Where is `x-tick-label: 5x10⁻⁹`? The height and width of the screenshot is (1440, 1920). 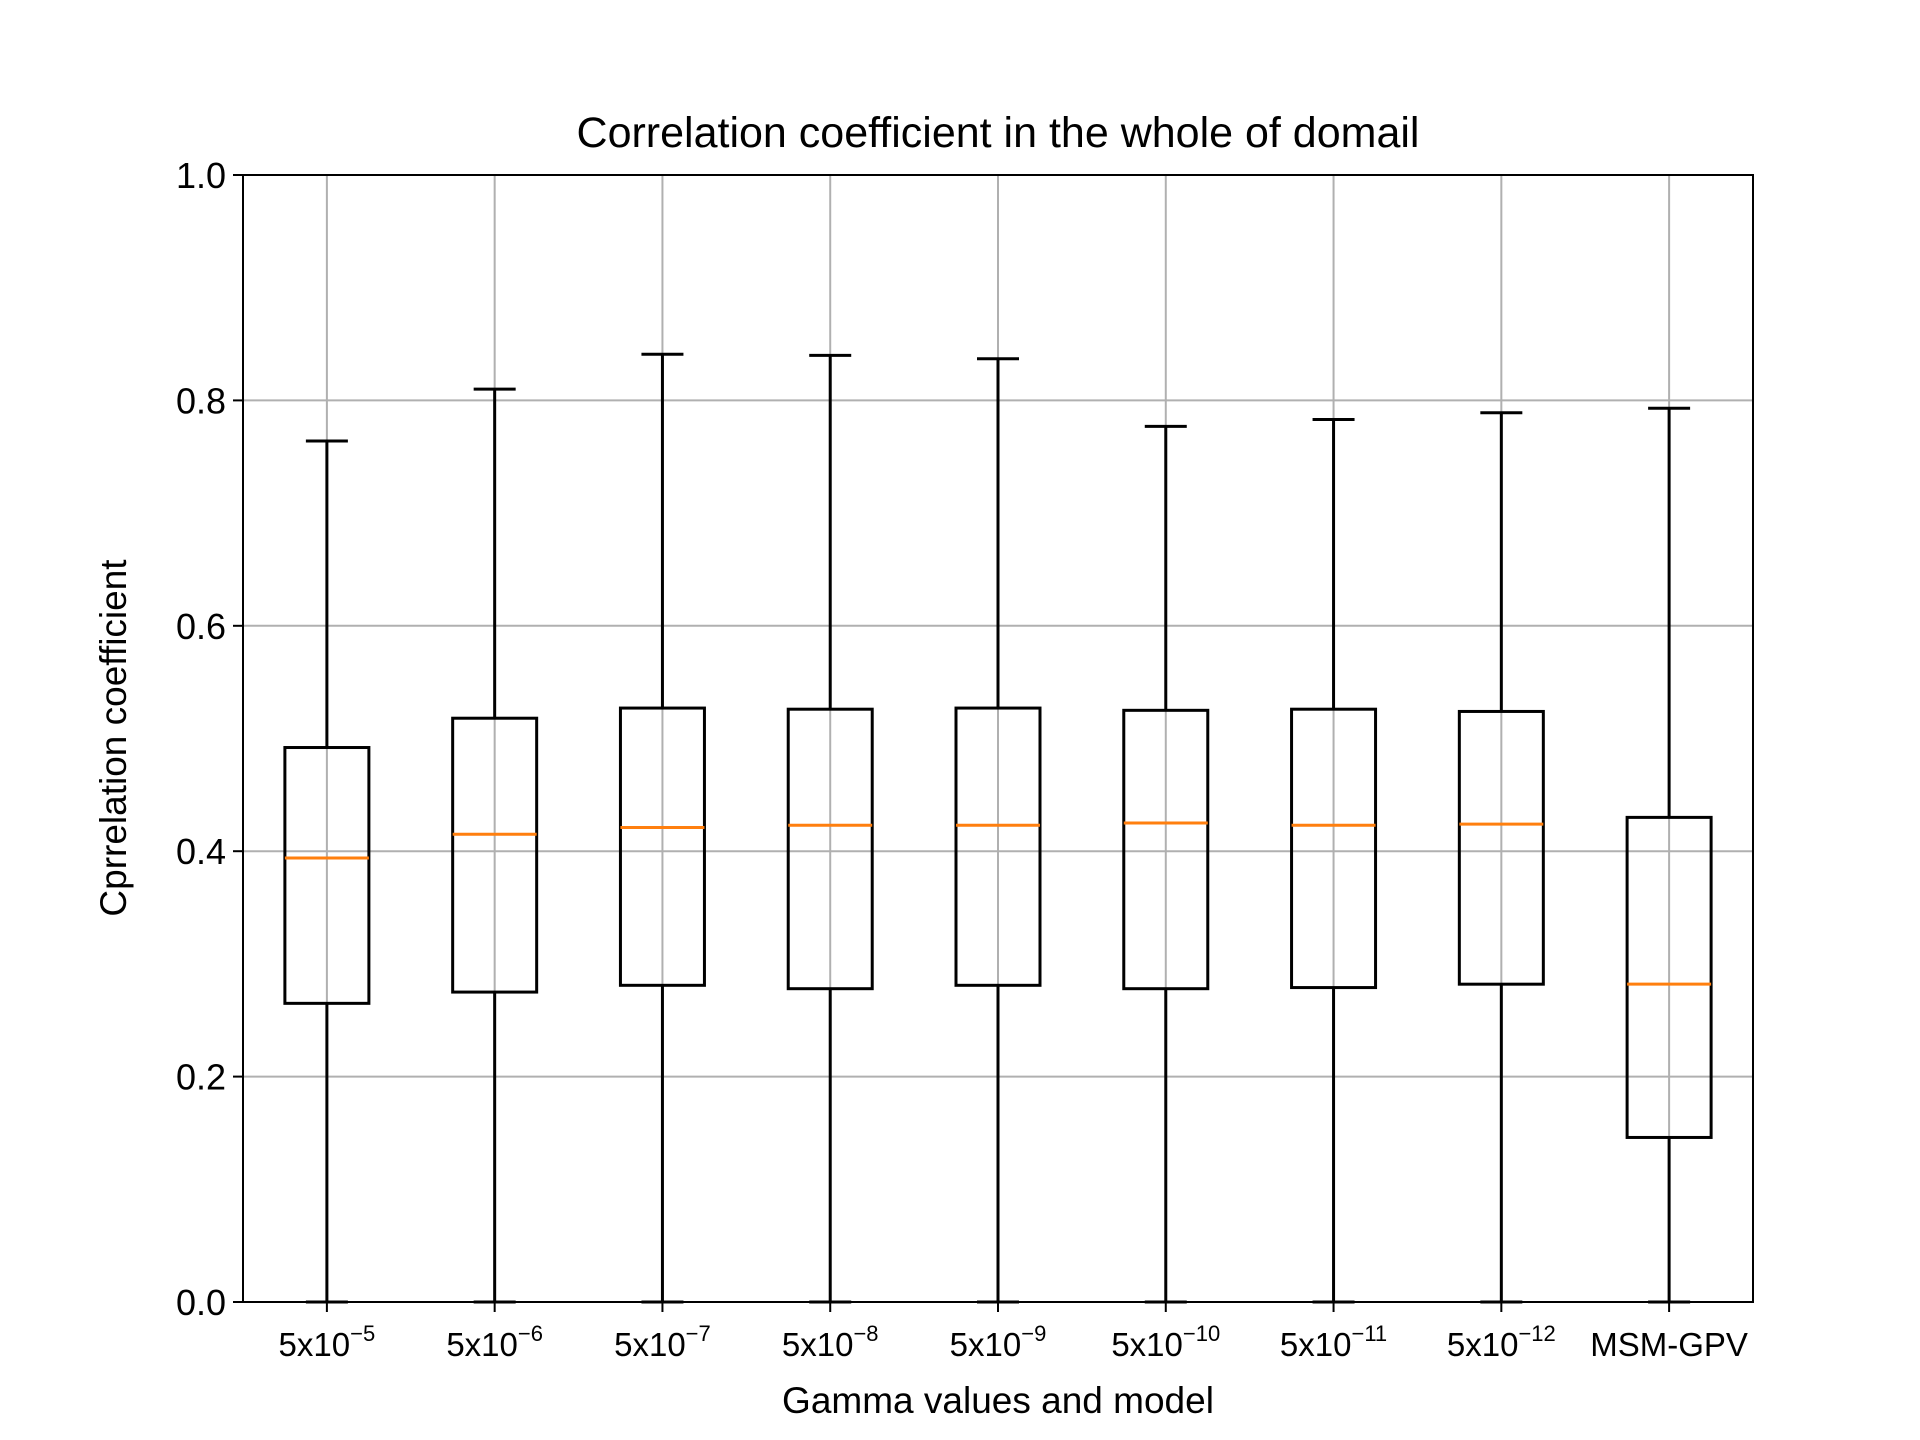
x-tick-label: 5x10⁻⁹ is located at coordinates (998, 1342).